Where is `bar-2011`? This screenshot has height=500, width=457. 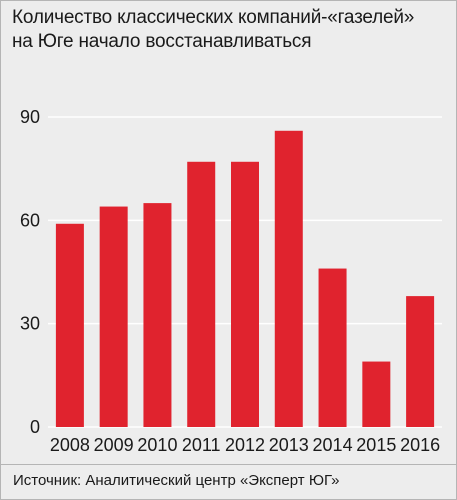
bar-2011 is located at coordinates (201, 294).